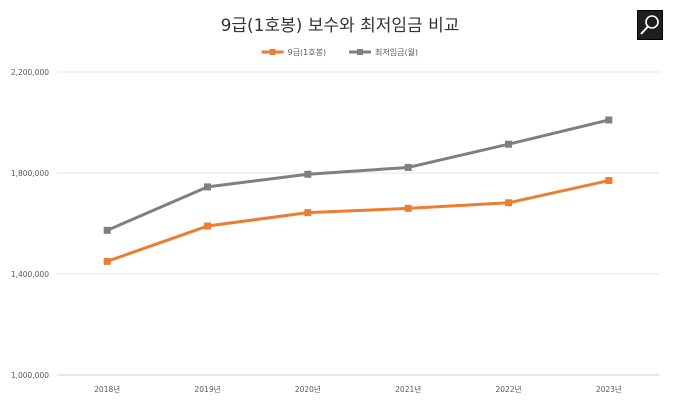 This screenshot has width=679, height=409. I want to click on y-axis: 1,000,000 1,400,000 1,800,000 2,200,000, so click(30, 224).